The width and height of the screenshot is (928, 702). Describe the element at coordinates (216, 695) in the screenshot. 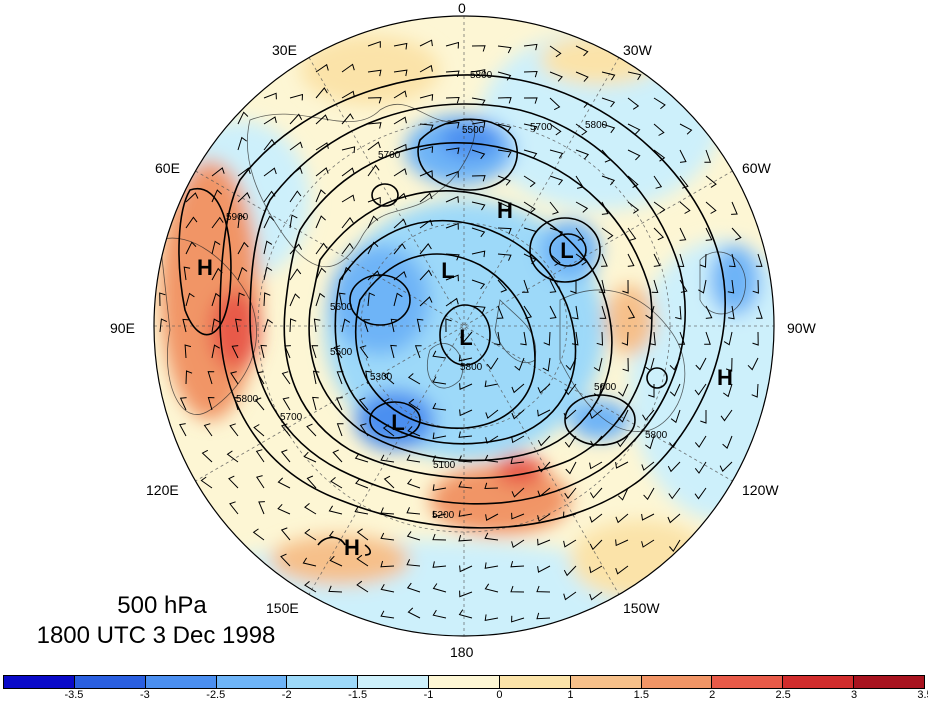

I see `colorbar-tick-label: -2.5` at that location.